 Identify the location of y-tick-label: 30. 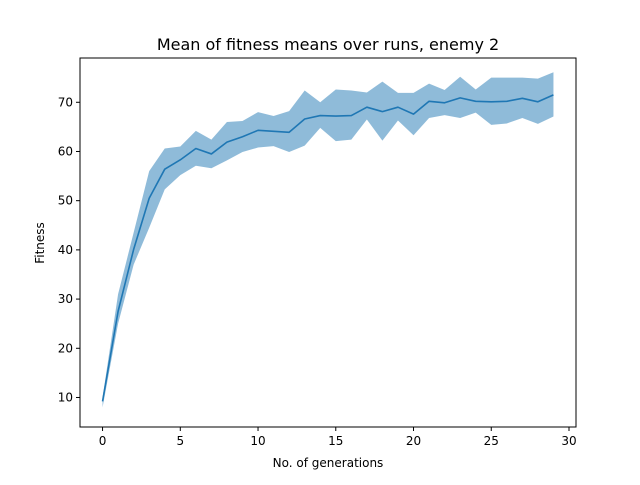
(65, 299).